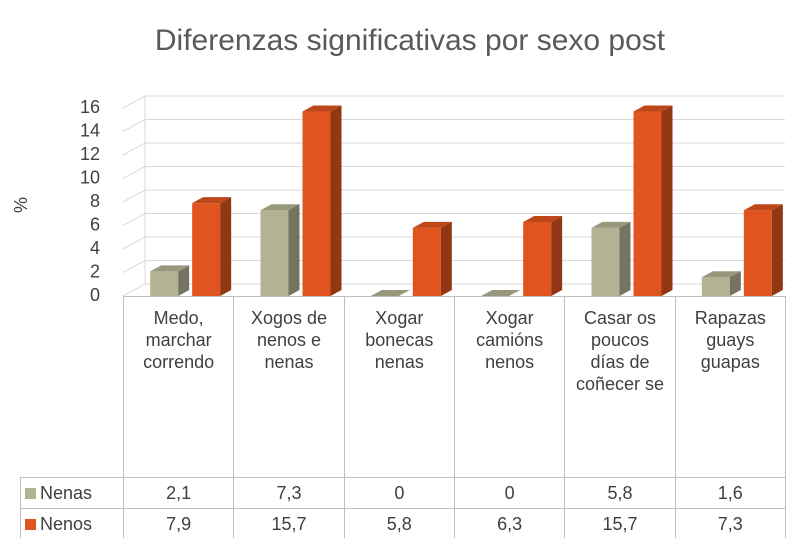  Describe the element at coordinates (95, 248) in the screenshot. I see `y-tick-label: 4` at that location.